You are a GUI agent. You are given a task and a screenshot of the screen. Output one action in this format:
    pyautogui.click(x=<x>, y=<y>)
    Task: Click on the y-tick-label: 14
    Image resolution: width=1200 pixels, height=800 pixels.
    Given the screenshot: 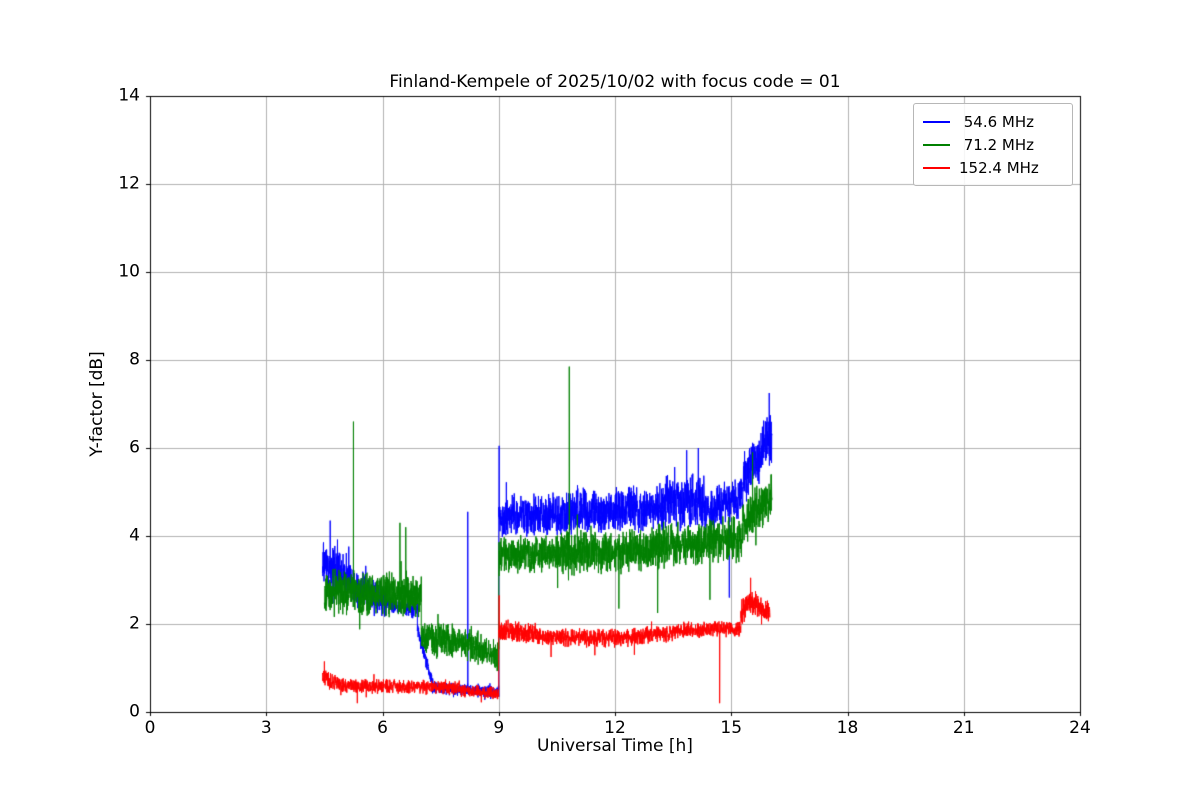 What is the action you would take?
    pyautogui.click(x=129, y=95)
    